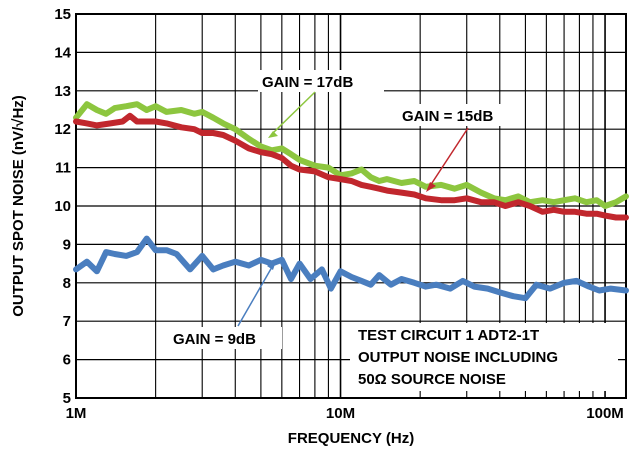 The width and height of the screenshot is (641, 453). I want to click on y-tick-label: 11, so click(63, 168).